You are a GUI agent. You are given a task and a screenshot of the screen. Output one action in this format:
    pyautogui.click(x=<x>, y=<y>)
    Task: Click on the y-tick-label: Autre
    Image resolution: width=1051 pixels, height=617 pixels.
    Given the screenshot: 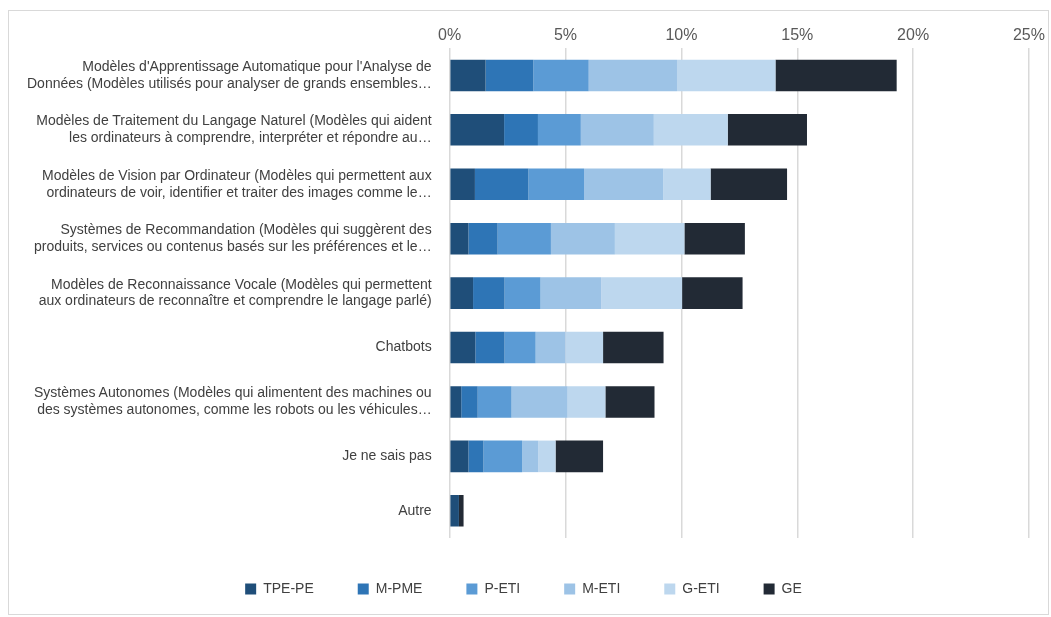 What is the action you would take?
    pyautogui.click(x=415, y=509)
    